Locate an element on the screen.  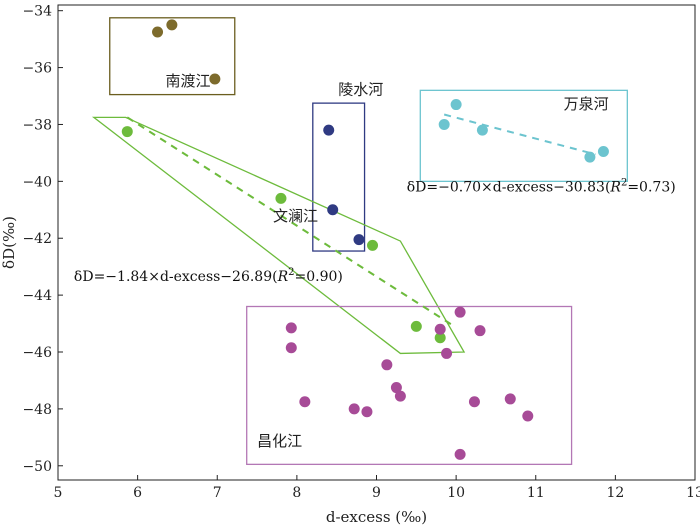
group-label: 万泉河 is located at coordinates (586, 104).